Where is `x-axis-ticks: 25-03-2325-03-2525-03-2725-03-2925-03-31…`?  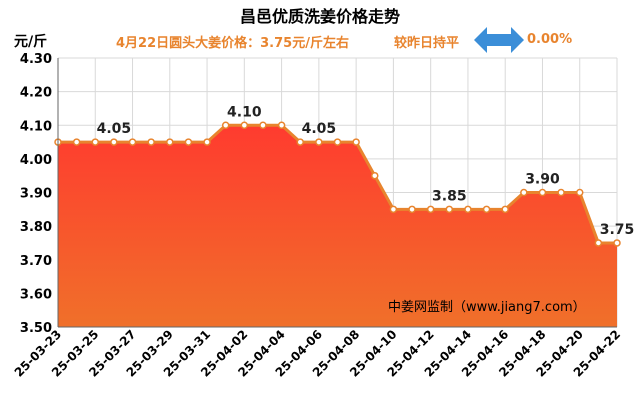 x-axis-ticks: 25-03-2325-03-2525-03-2725-03-2925-03-31… is located at coordinates (317, 353).